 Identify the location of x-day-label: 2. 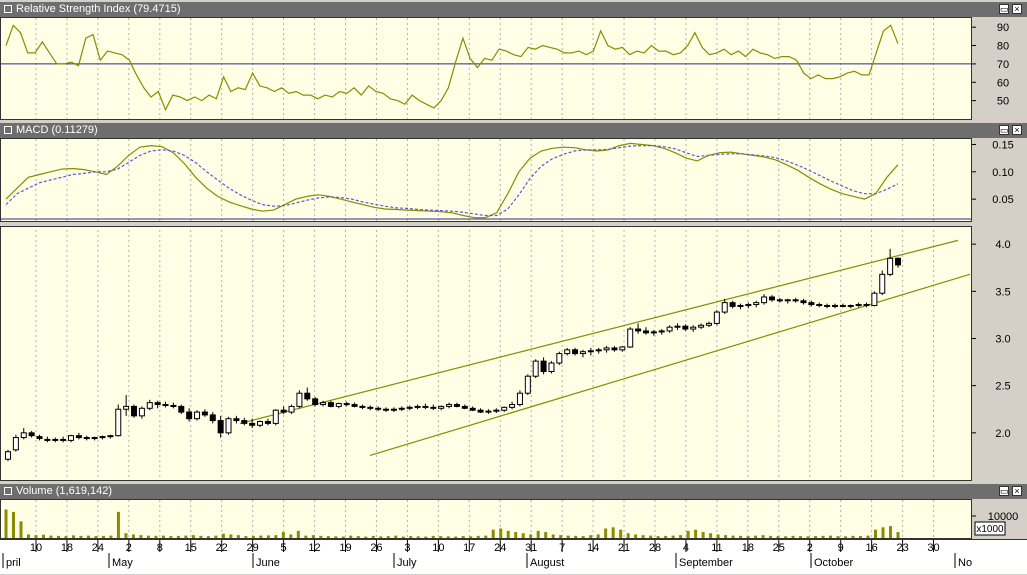
(129, 548).